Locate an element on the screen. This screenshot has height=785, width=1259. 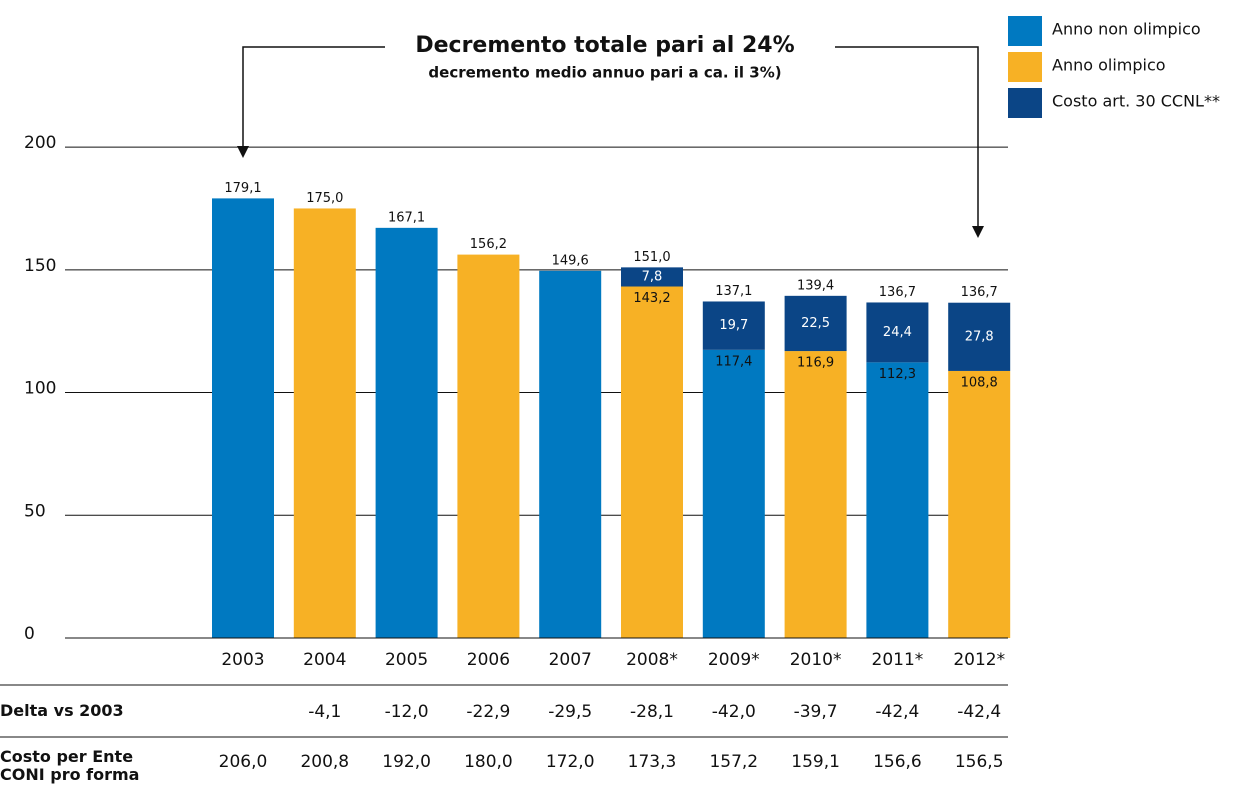
value-label: 19,7 is located at coordinates (733, 325).